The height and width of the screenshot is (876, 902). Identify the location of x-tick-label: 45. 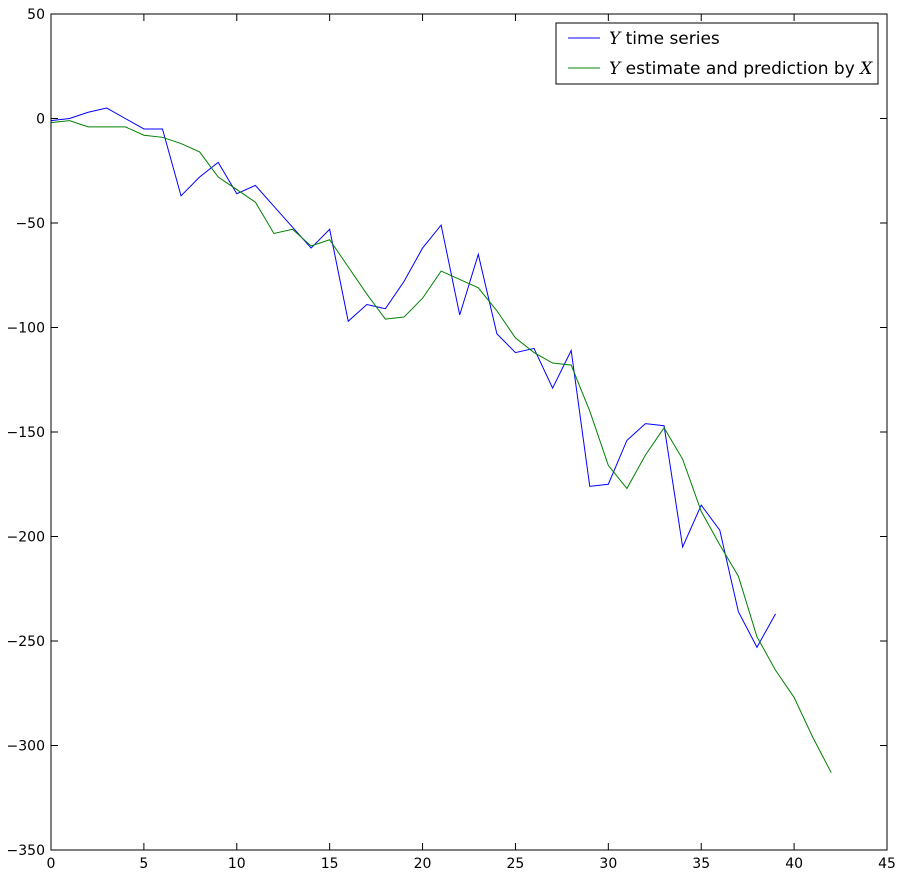
(887, 864).